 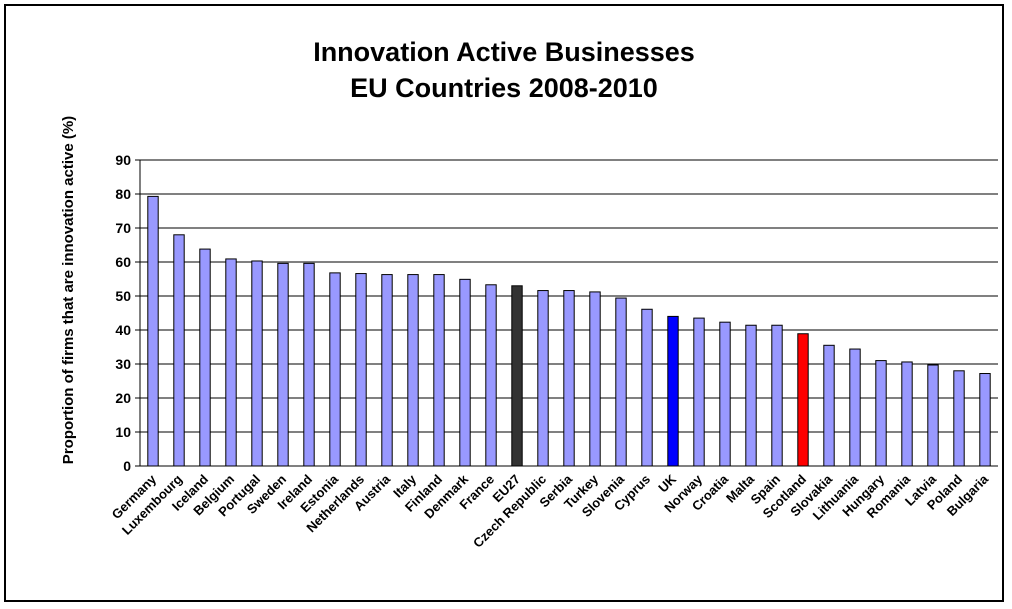 What do you see at coordinates (907, 414) in the screenshot?
I see `bar-romania` at bounding box center [907, 414].